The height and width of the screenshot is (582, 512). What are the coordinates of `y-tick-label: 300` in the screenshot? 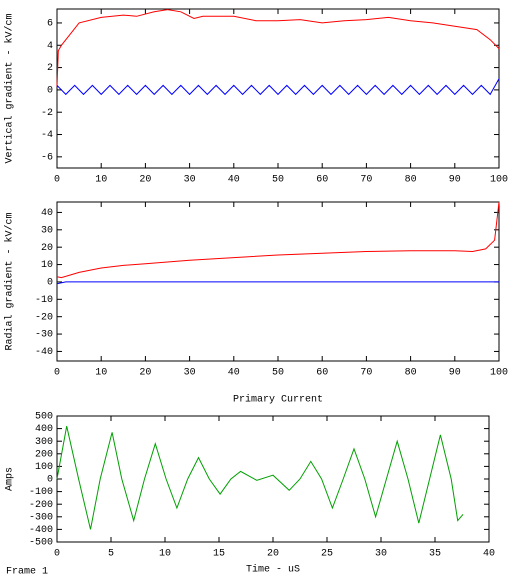 It's located at (44, 442).